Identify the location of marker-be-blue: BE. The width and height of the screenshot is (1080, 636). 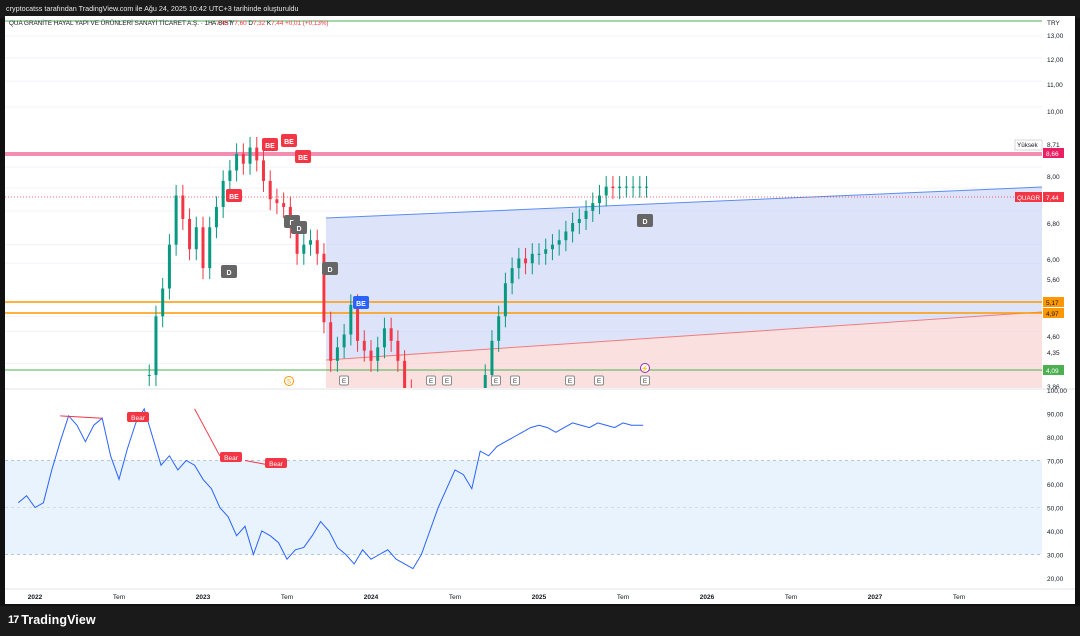
(361, 302).